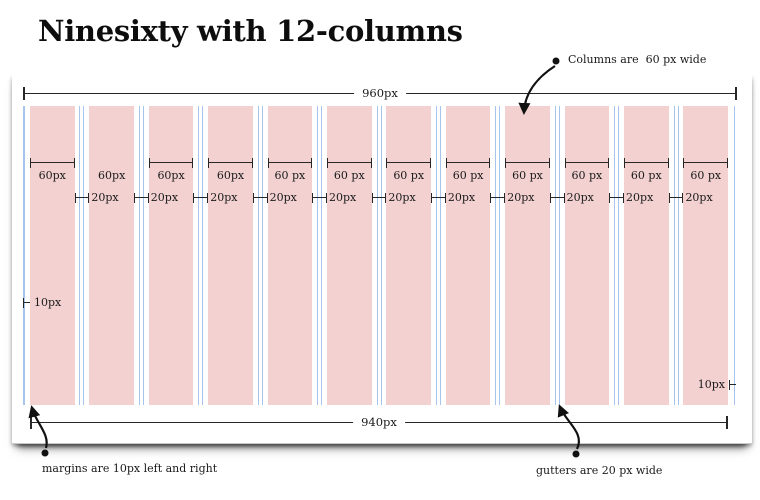 The width and height of the screenshot is (760, 500). What do you see at coordinates (130, 468) in the screenshot?
I see `note-margins: margins are 10px left and right` at bounding box center [130, 468].